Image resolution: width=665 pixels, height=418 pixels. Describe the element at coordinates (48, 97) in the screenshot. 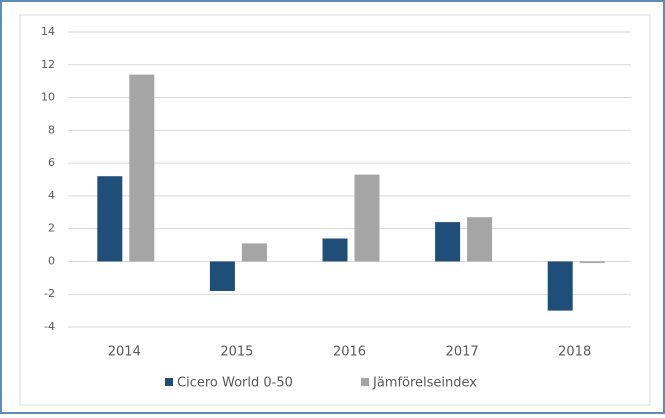

I see `y-tick-label: 10` at that location.